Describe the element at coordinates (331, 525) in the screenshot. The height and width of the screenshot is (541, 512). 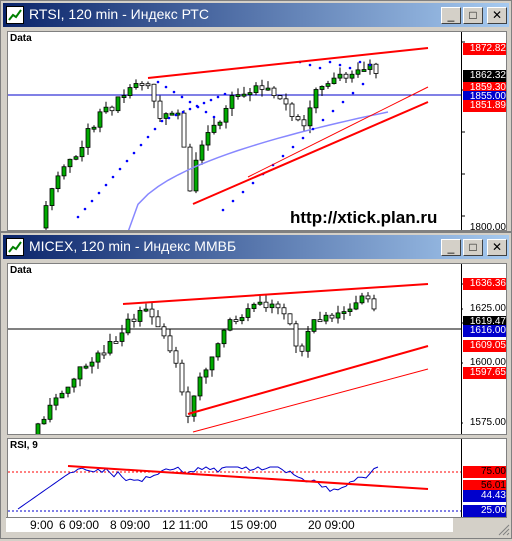
I see `time-label: 20 09:00` at that location.